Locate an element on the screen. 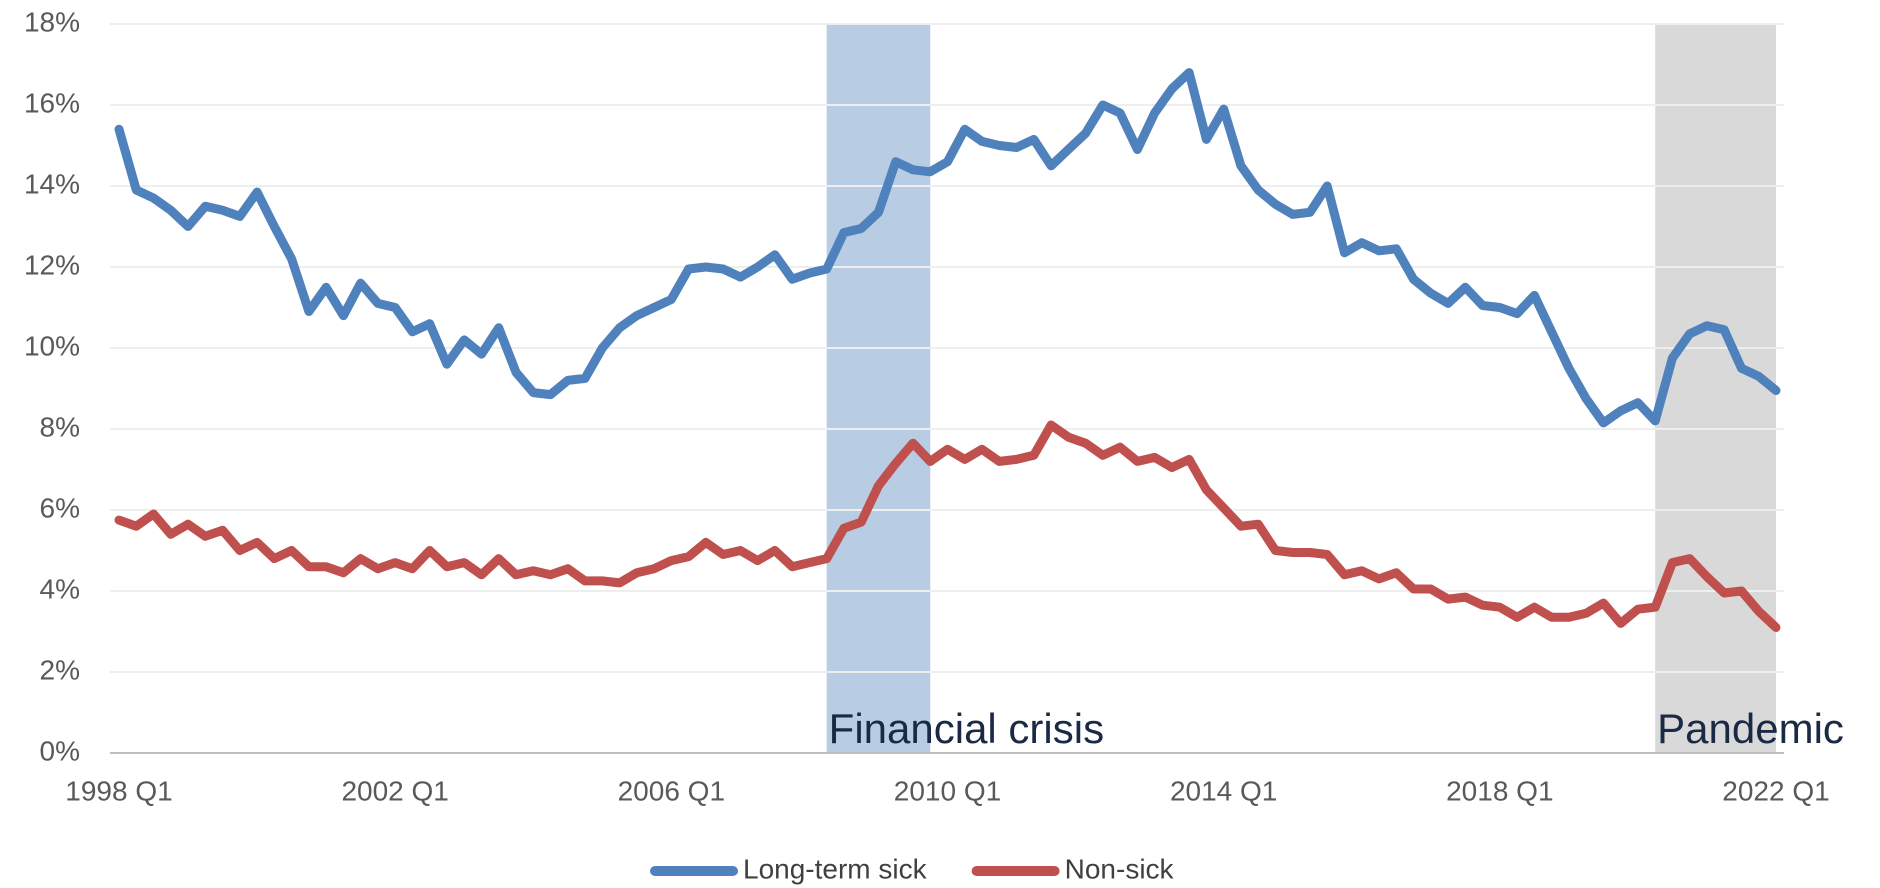 The image size is (1880, 888). band-label: Financial crisis is located at coordinates (966, 728).